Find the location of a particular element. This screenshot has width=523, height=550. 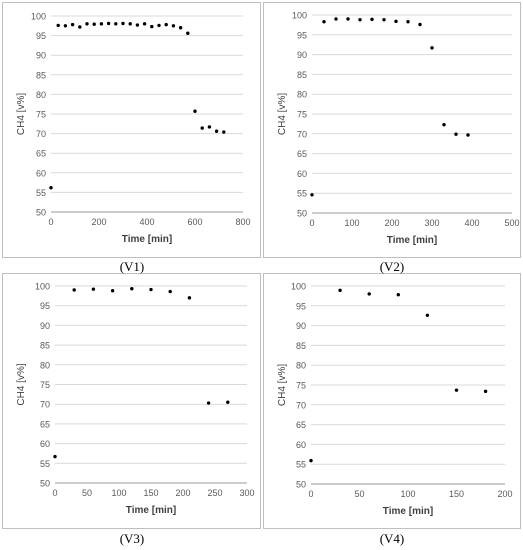

x-tick-label: 250 is located at coordinates (214, 493).